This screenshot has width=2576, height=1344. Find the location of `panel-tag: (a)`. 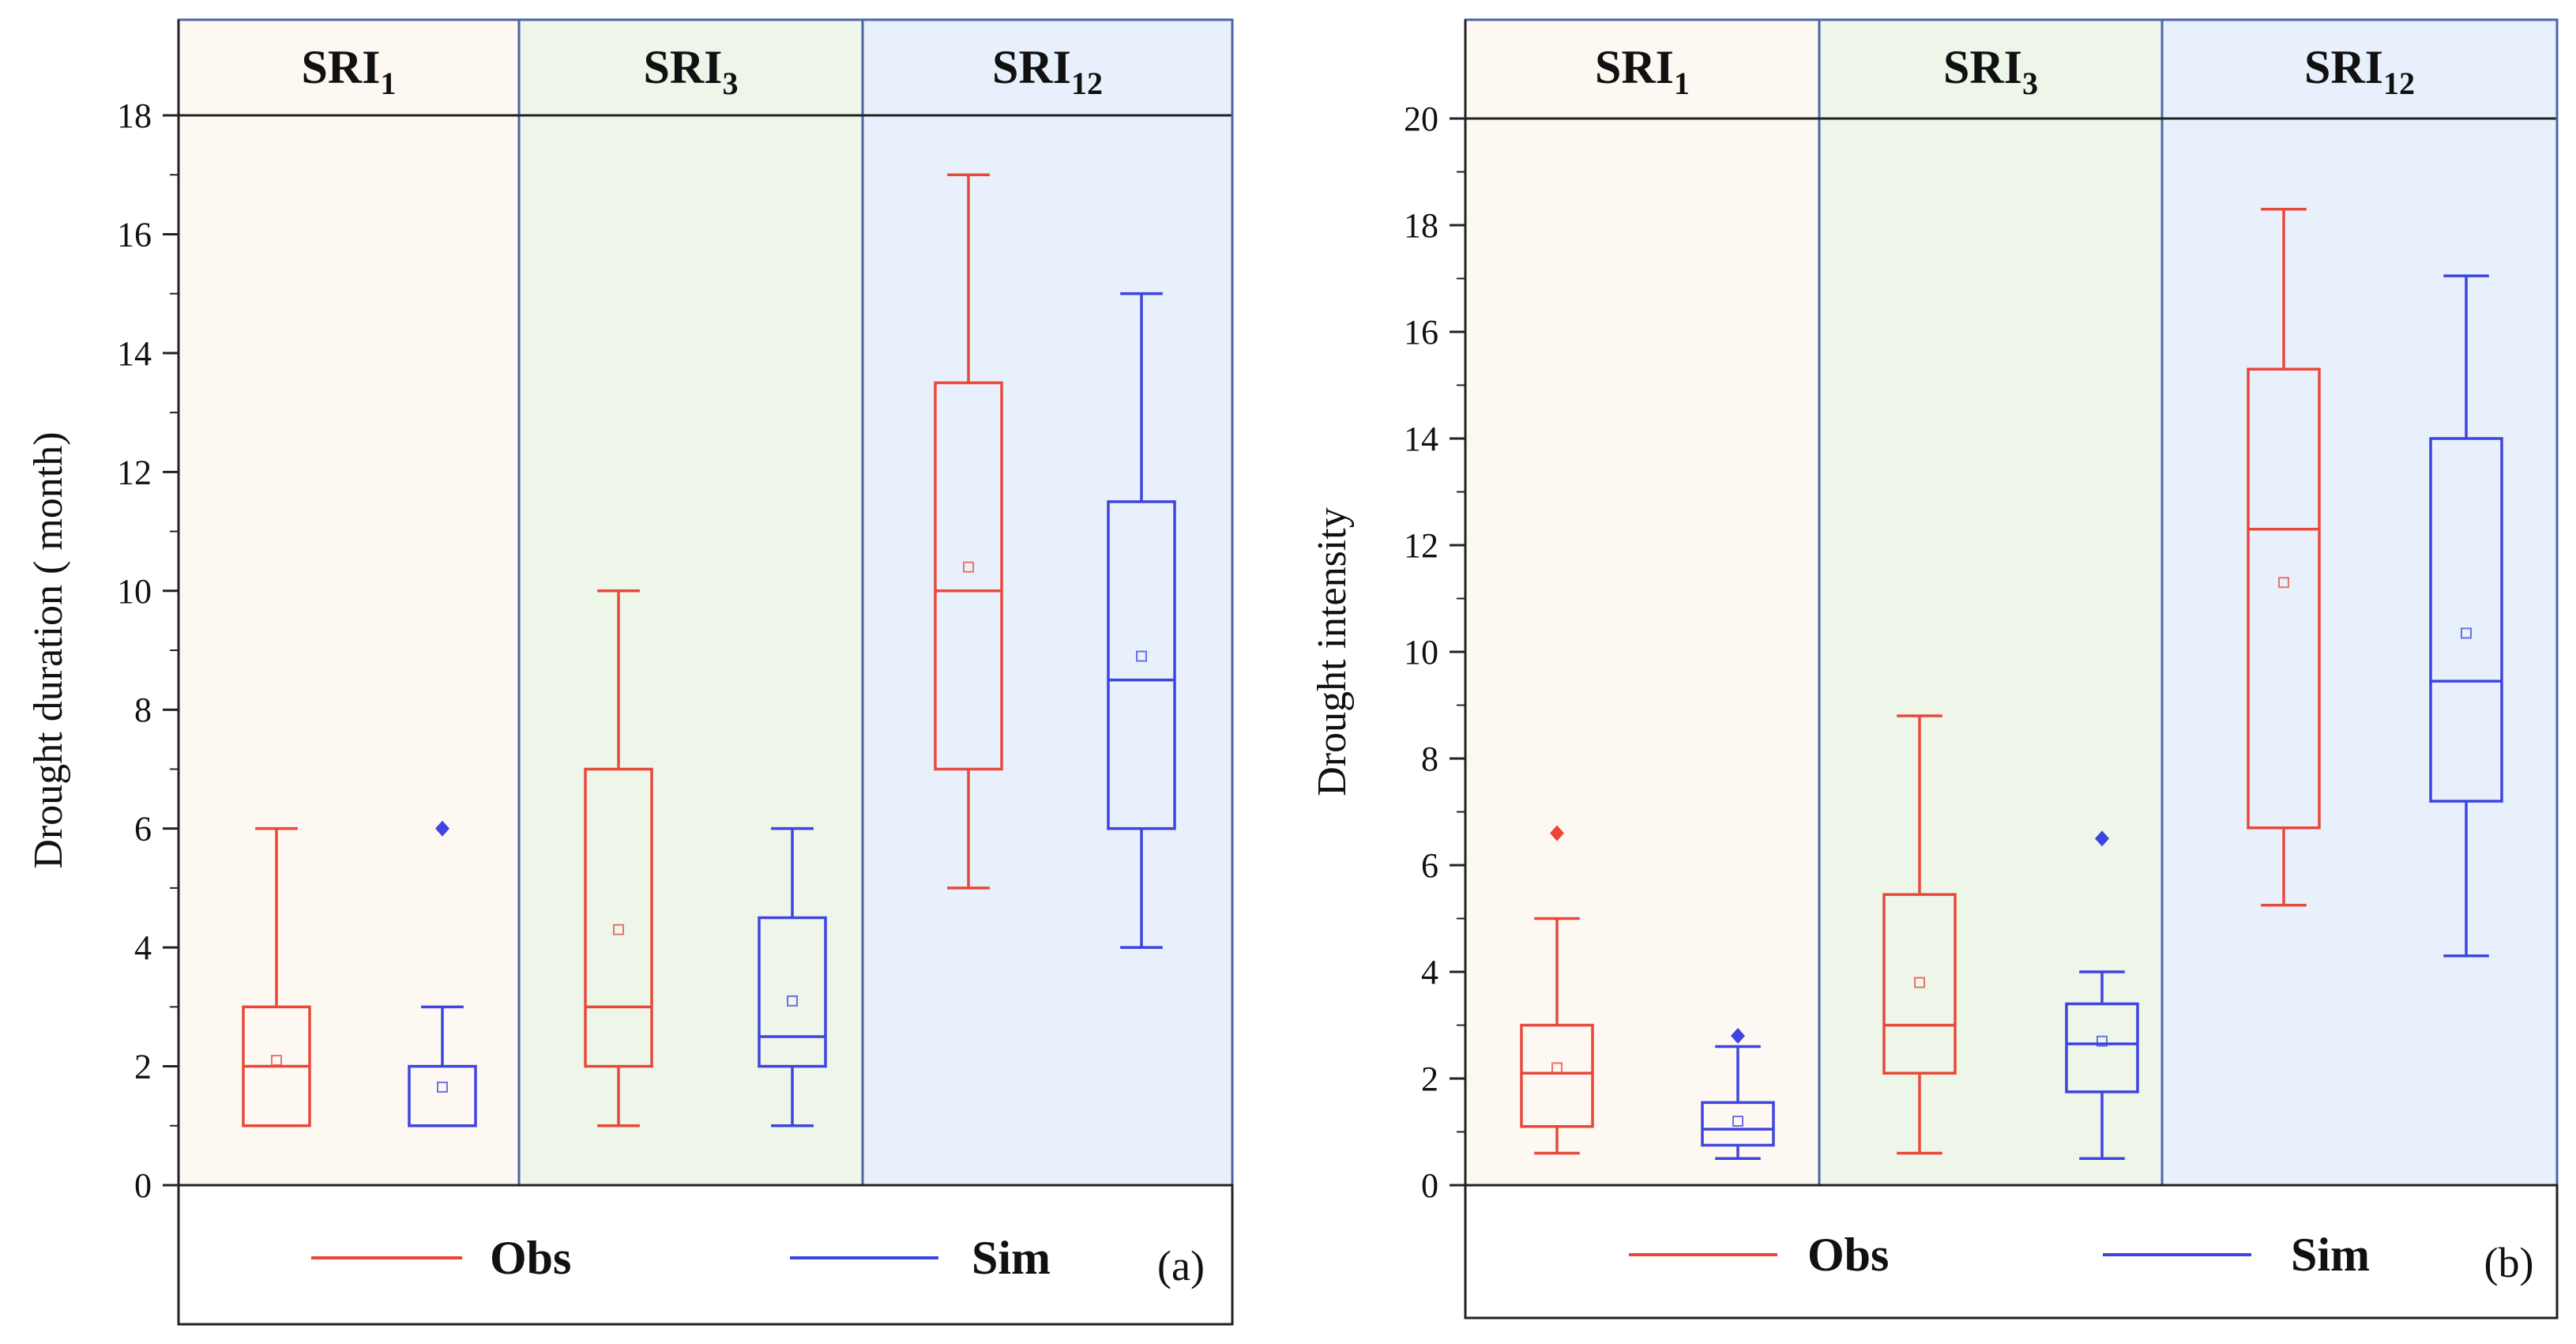

panel-tag: (a) is located at coordinates (1181, 1265).